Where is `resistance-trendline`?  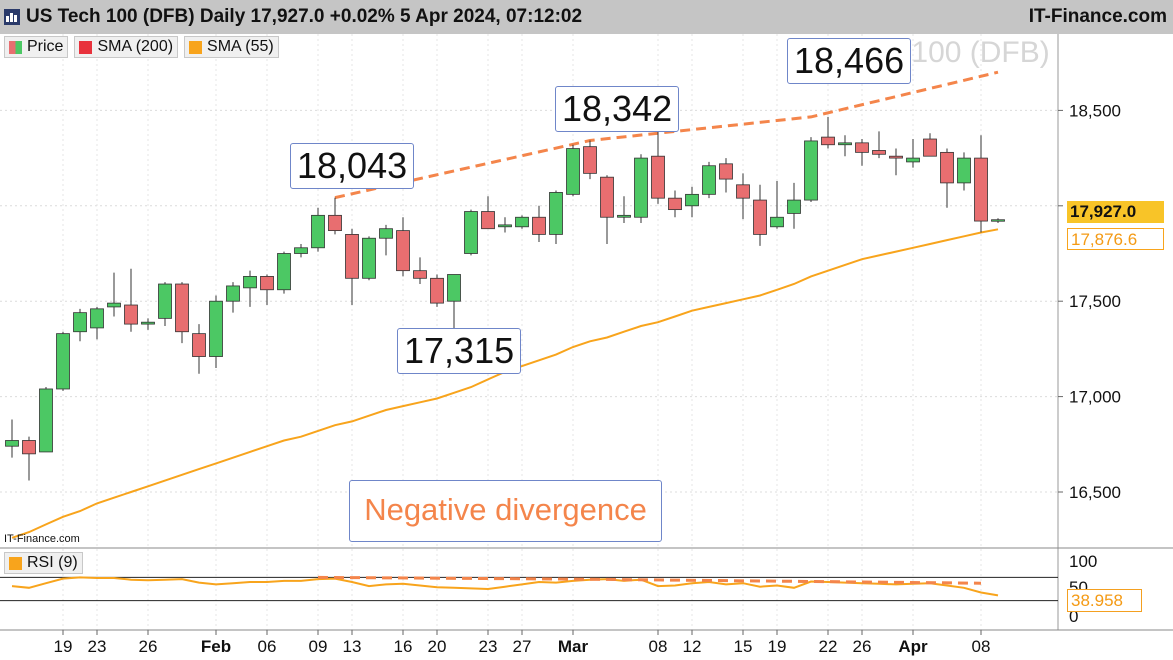 resistance-trendline is located at coordinates (666, 135).